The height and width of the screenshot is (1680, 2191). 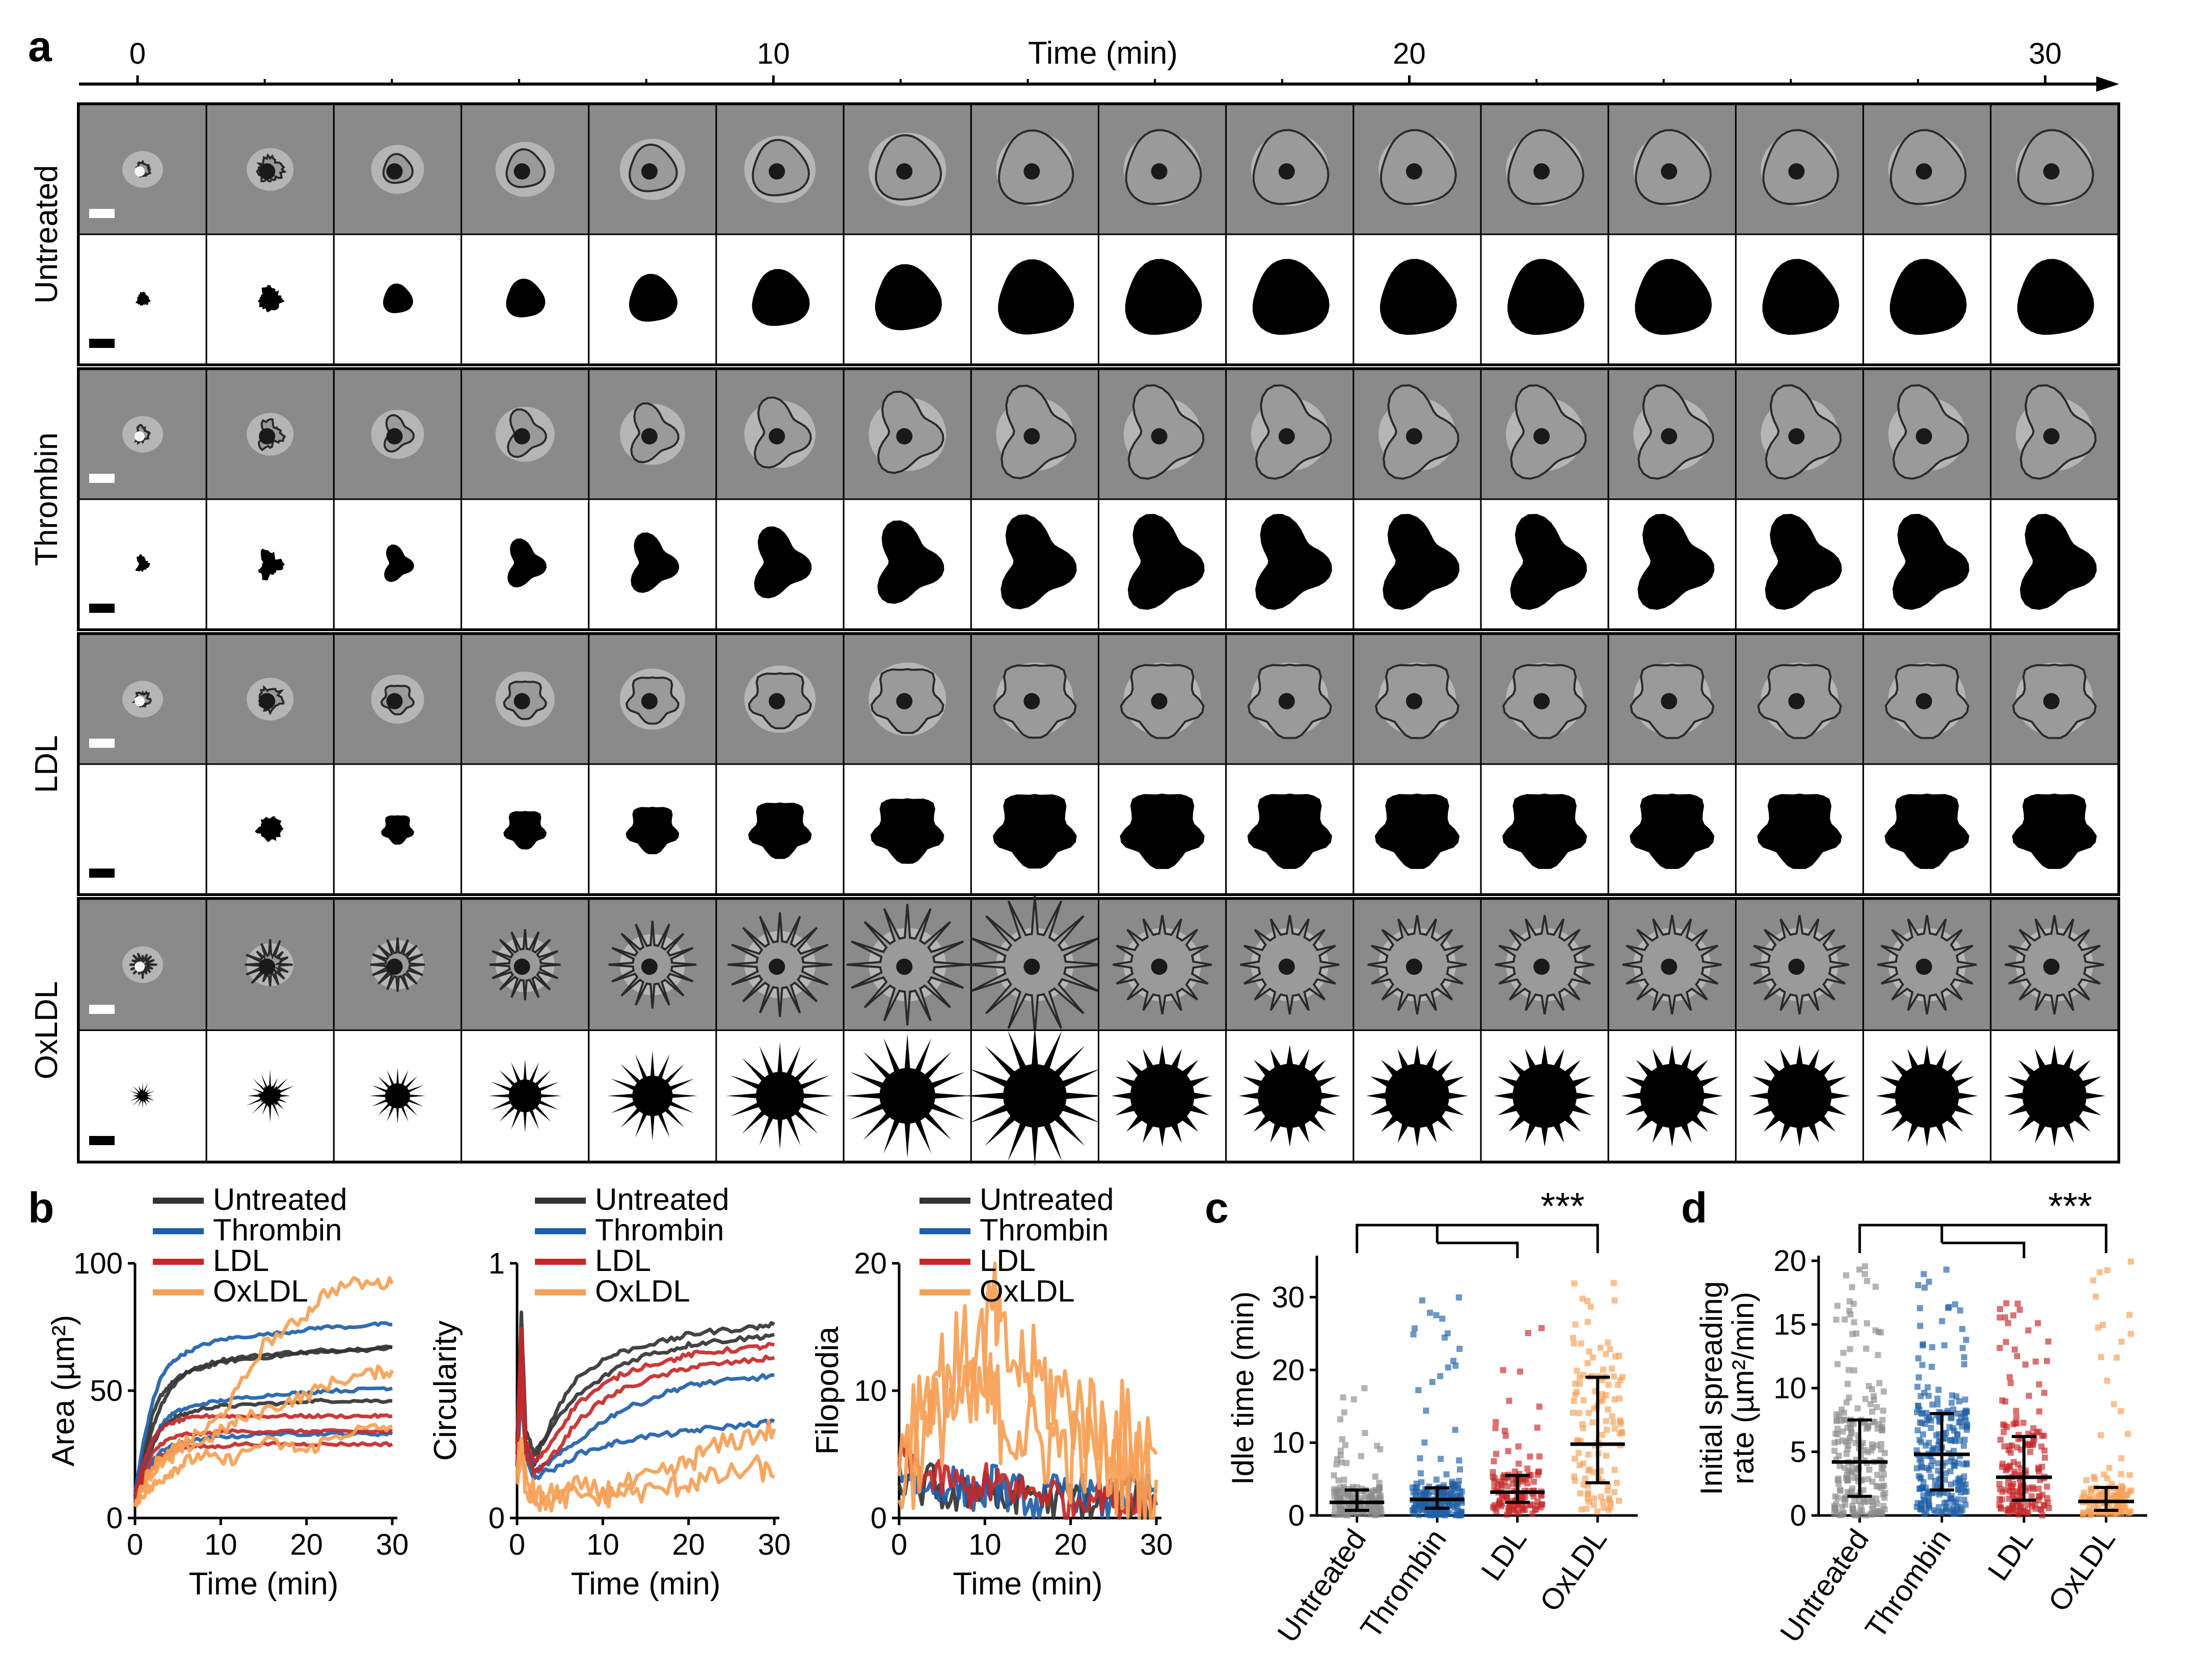 What do you see at coordinates (306, 1544) in the screenshot?
I see `x-tick-label: 20` at bounding box center [306, 1544].